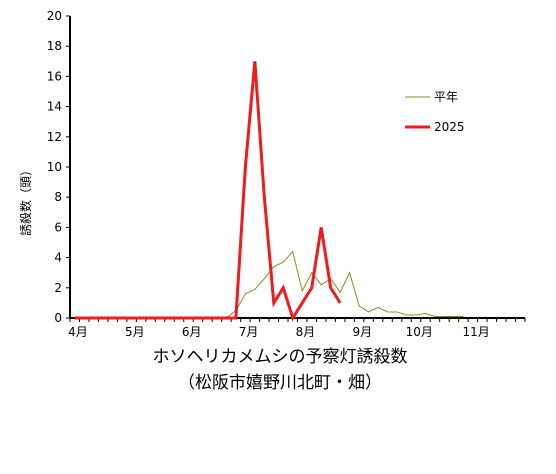 The height and width of the screenshot is (474, 556). I want to click on x-tick-label: 8月, so click(306, 332).